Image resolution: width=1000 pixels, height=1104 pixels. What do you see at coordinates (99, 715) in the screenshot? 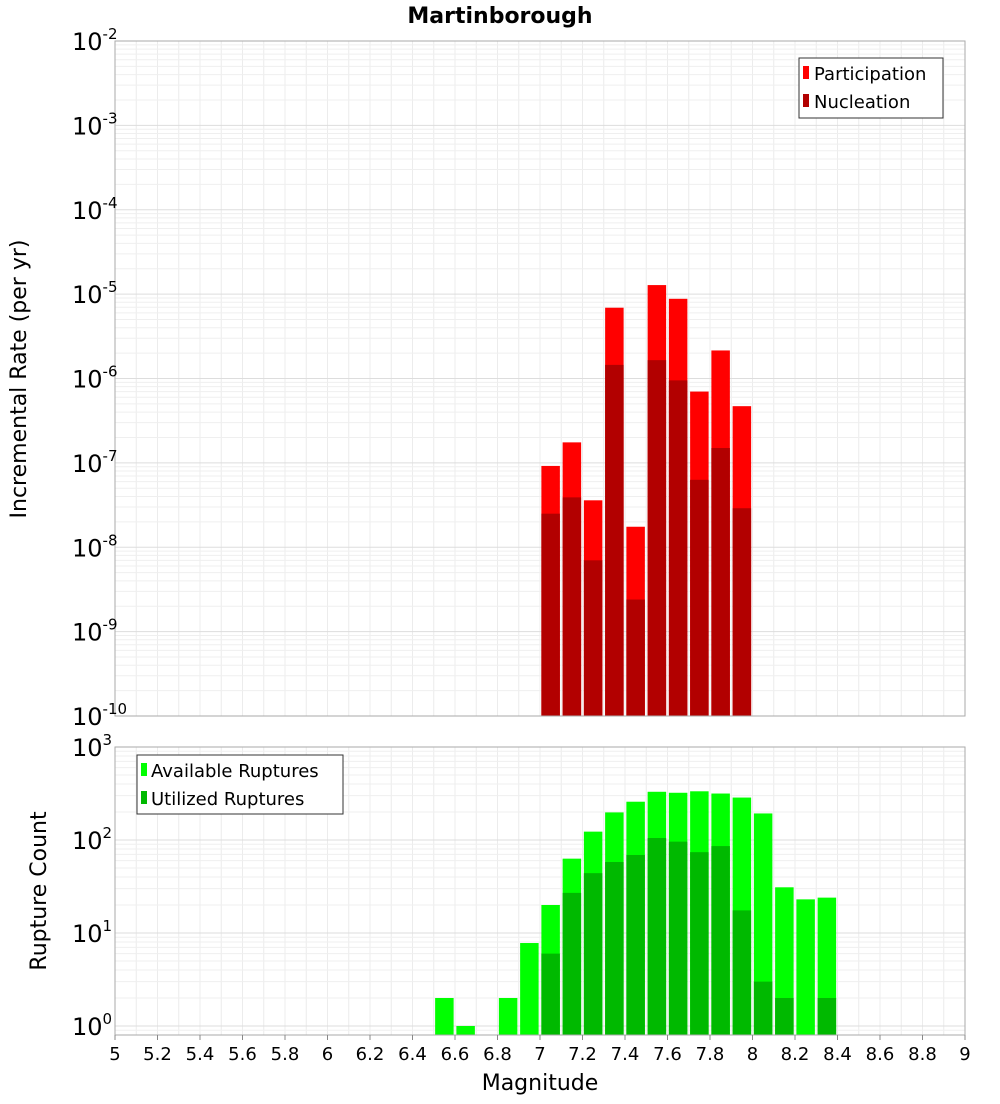
I see `y-tick-label: 10⁻¹⁰` at bounding box center [99, 715].